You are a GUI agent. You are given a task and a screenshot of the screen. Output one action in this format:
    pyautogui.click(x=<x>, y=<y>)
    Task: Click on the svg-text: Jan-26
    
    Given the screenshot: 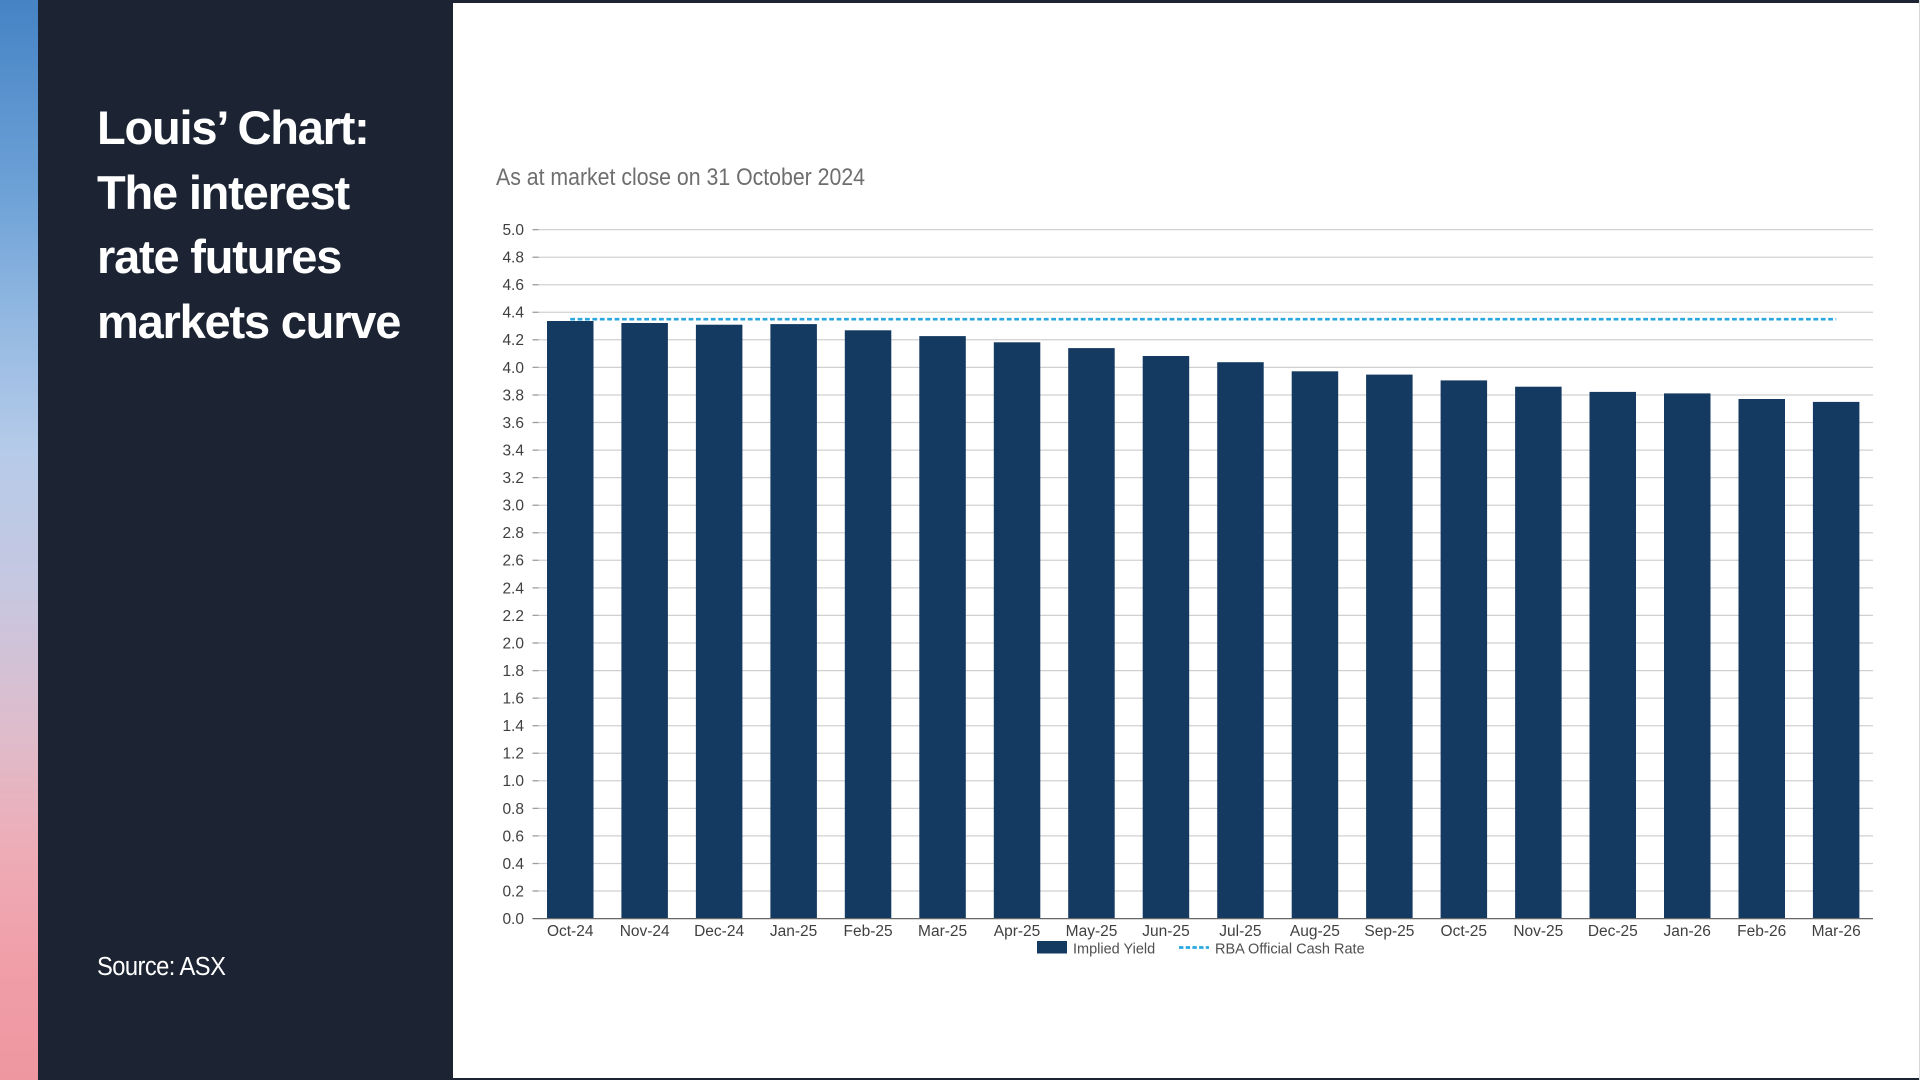 What is the action you would take?
    pyautogui.click(x=1686, y=931)
    